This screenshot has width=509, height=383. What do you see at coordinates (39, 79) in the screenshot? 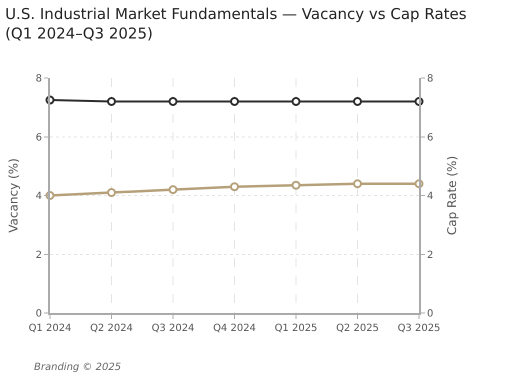
I see `y-tick-label: 8` at bounding box center [39, 79].